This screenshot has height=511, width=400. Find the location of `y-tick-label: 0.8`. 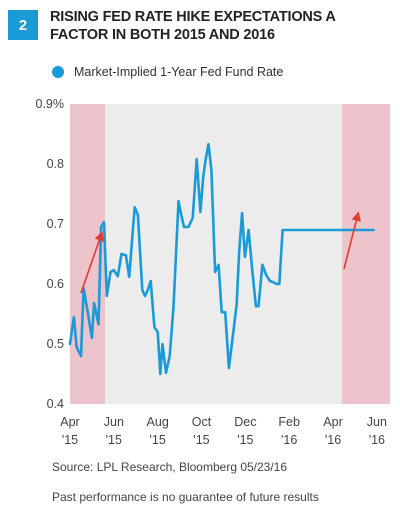

y-tick-label: 0.8 is located at coordinates (55, 164).